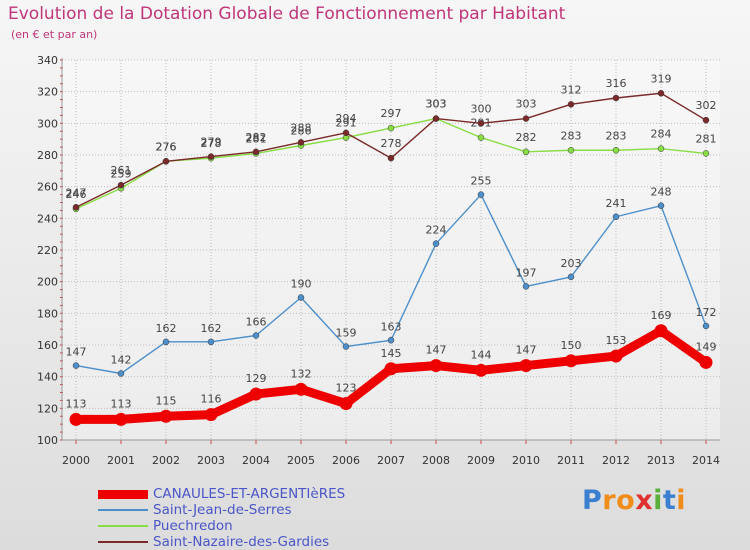 The width and height of the screenshot is (750, 550). What do you see at coordinates (121, 403) in the screenshot?
I see `data-label: 113` at bounding box center [121, 403].